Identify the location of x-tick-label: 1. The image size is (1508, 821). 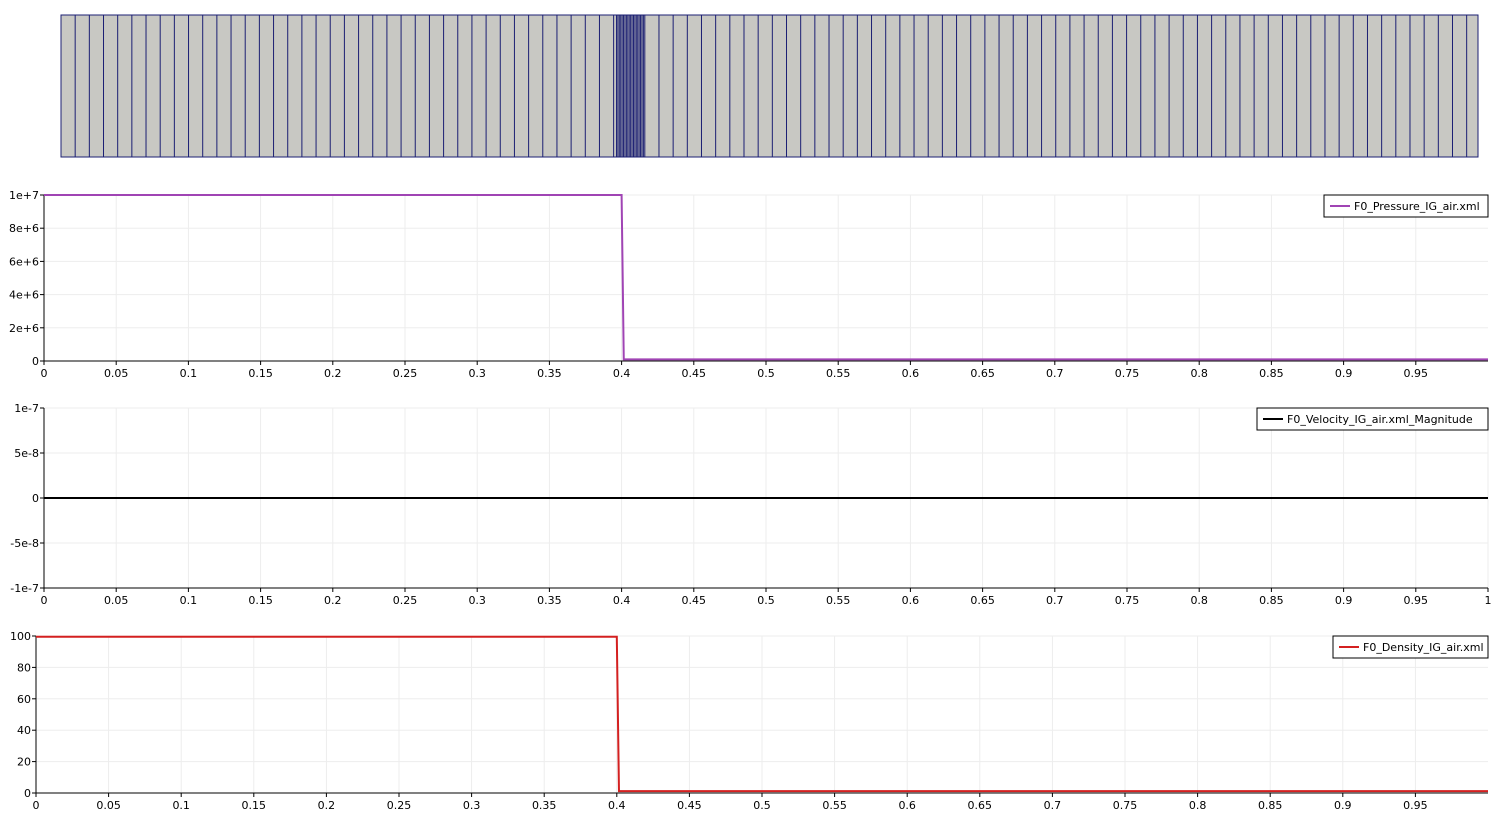
(1488, 600).